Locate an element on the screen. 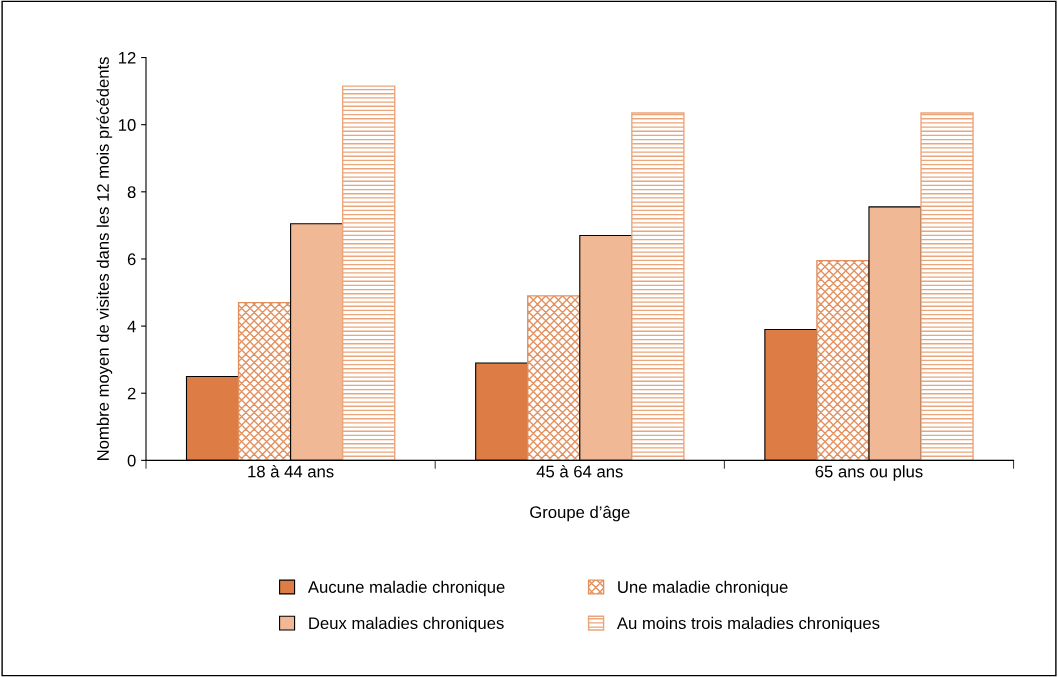  legend-label: Au moins trois maladies chroniques is located at coordinates (748, 624).